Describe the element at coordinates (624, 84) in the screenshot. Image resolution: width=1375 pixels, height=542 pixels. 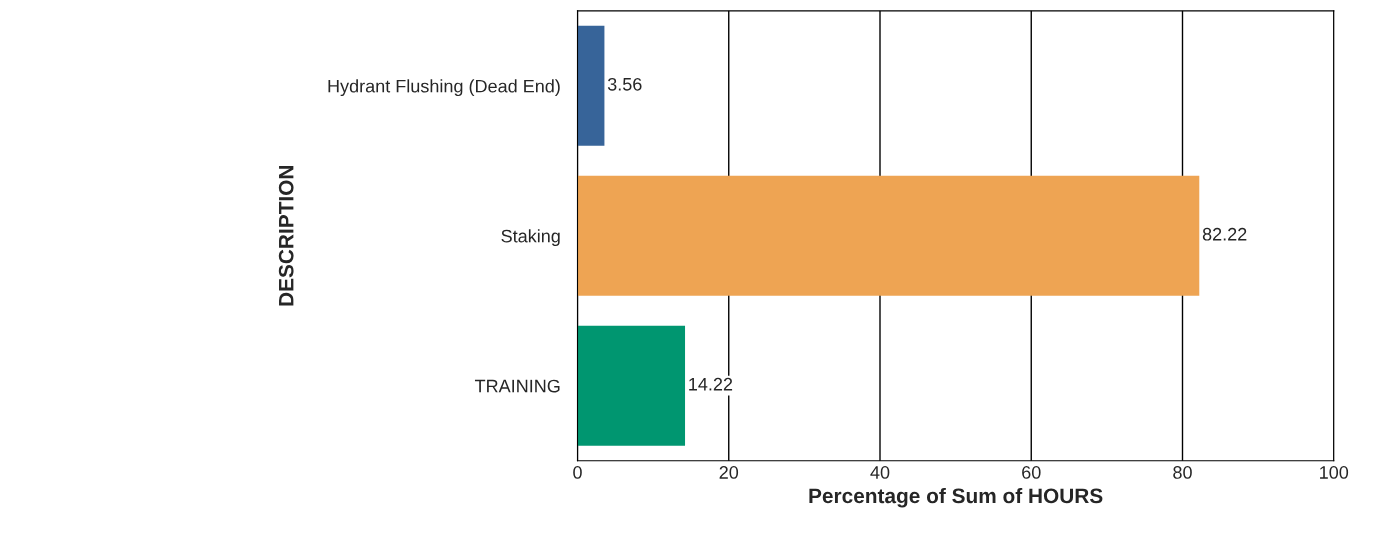
I see `data-label: 3.56` at that location.